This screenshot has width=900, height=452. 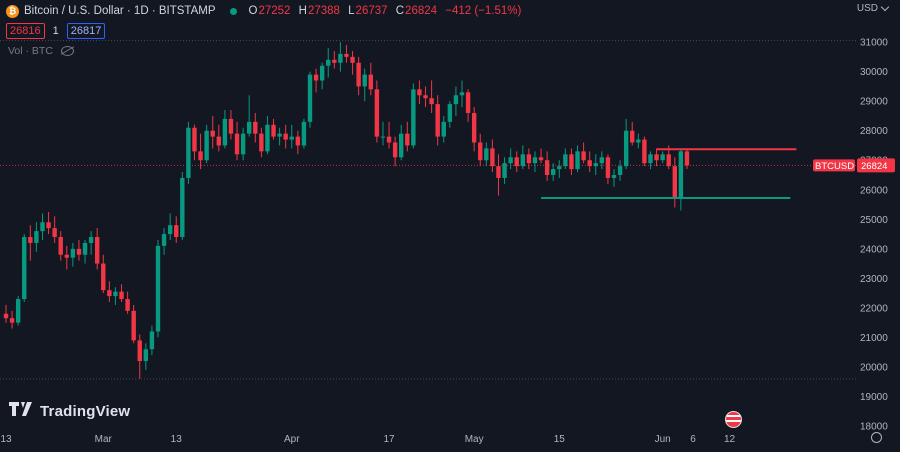 What do you see at coordinates (421, 11) in the screenshot?
I see `close-value: 26824` at bounding box center [421, 11].